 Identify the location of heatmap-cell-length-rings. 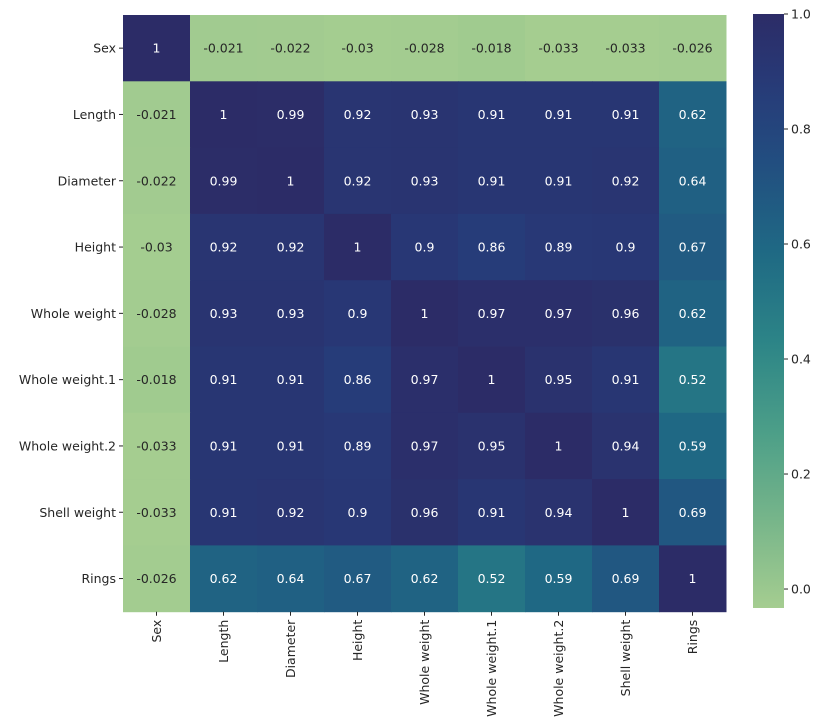
(693, 115).